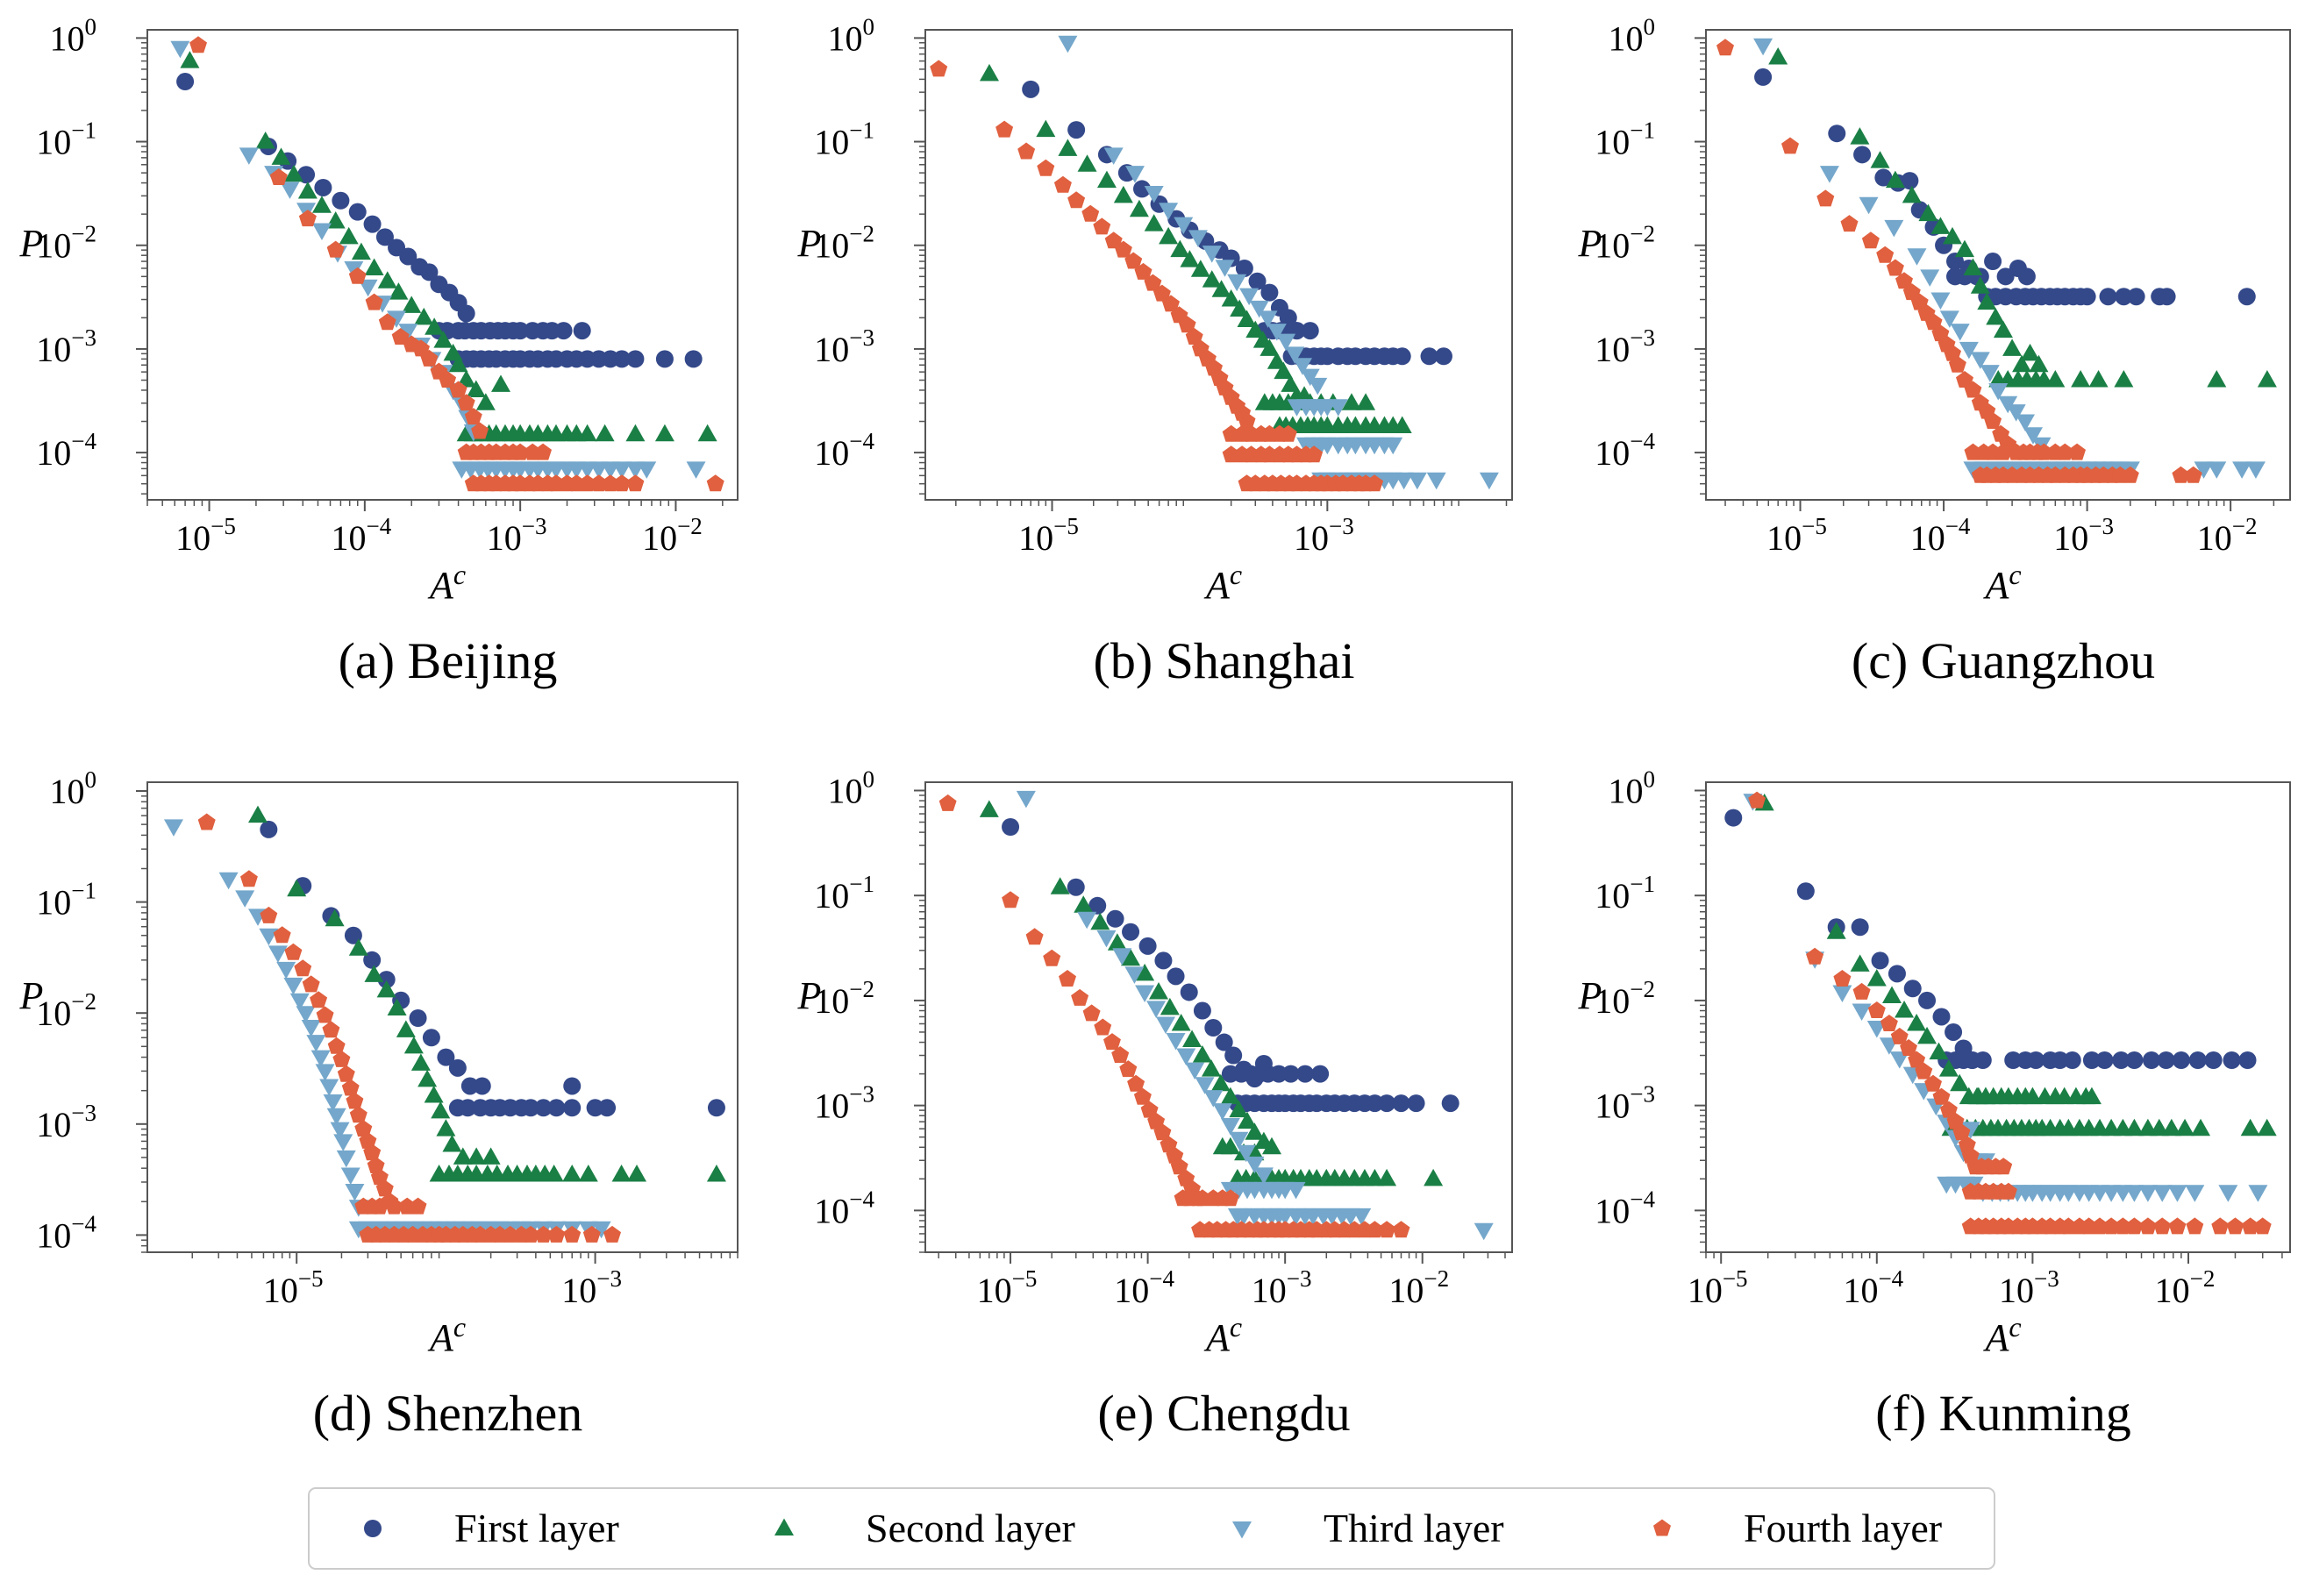 The height and width of the screenshot is (1596, 2305). I want to click on legend-label: Third layer, so click(1414, 1528).